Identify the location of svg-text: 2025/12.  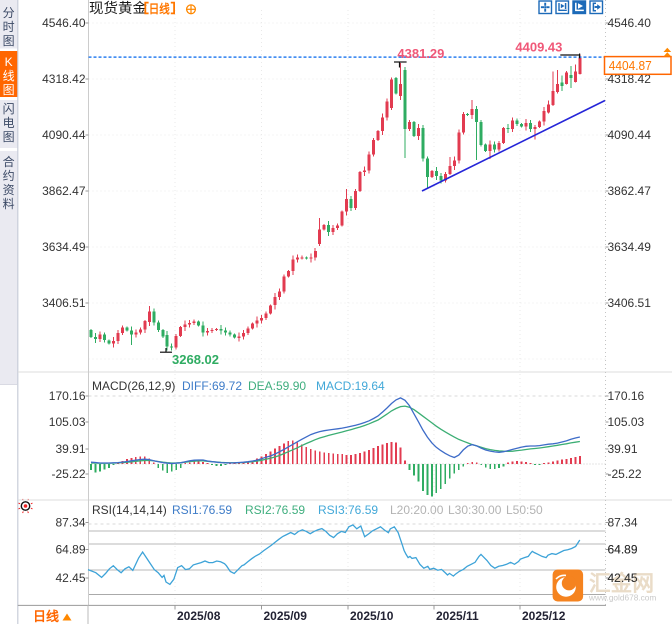
(544, 616).